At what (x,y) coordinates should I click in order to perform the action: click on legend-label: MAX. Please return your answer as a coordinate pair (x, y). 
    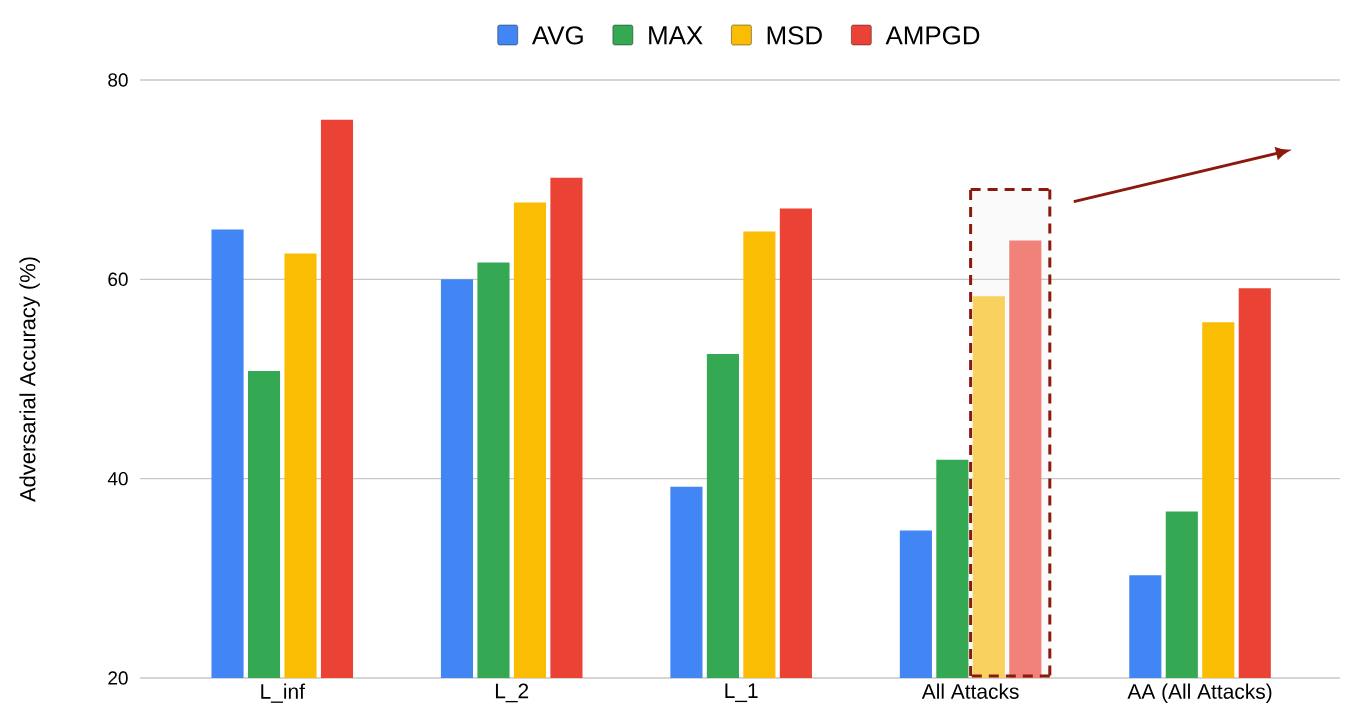
    Looking at the image, I should click on (676, 35).